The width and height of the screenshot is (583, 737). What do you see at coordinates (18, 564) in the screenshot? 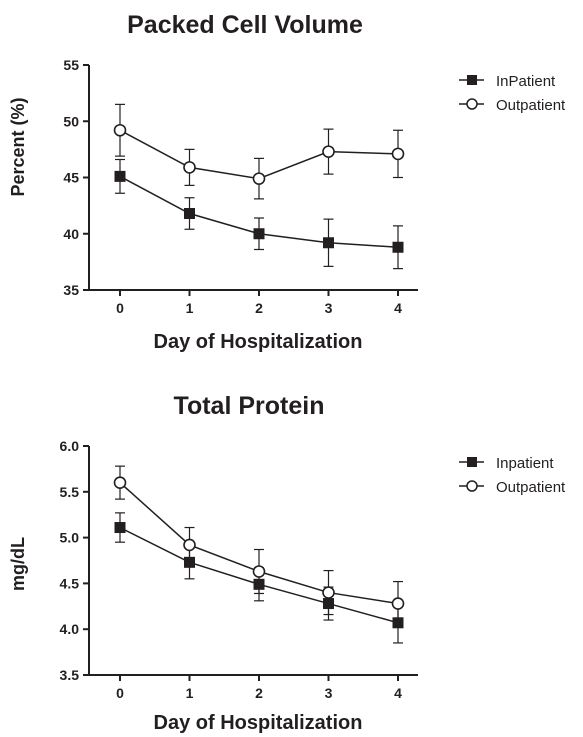
I see `y-axis-label: mg/dL` at bounding box center [18, 564].